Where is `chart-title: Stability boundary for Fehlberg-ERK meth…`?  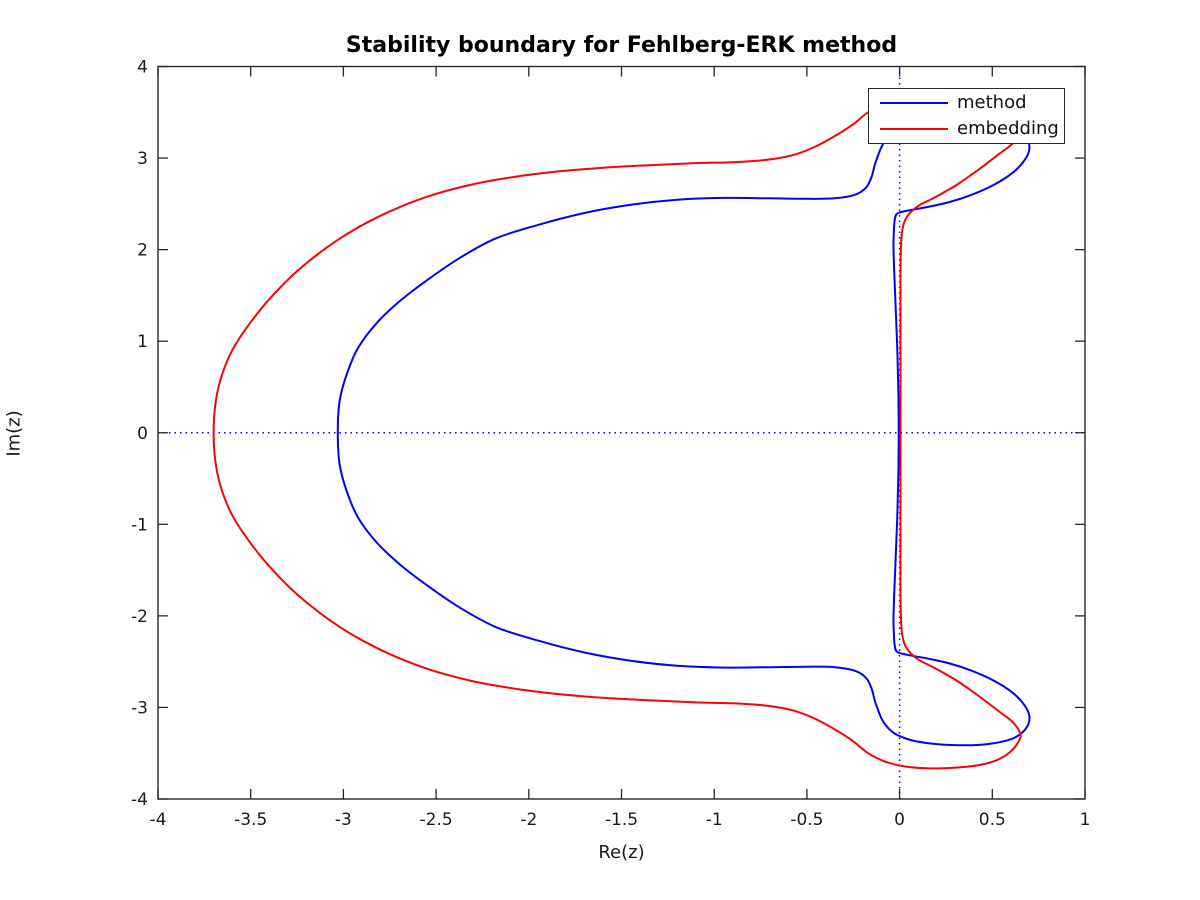 chart-title: Stability boundary for Fehlberg-ERK meth… is located at coordinates (621, 45).